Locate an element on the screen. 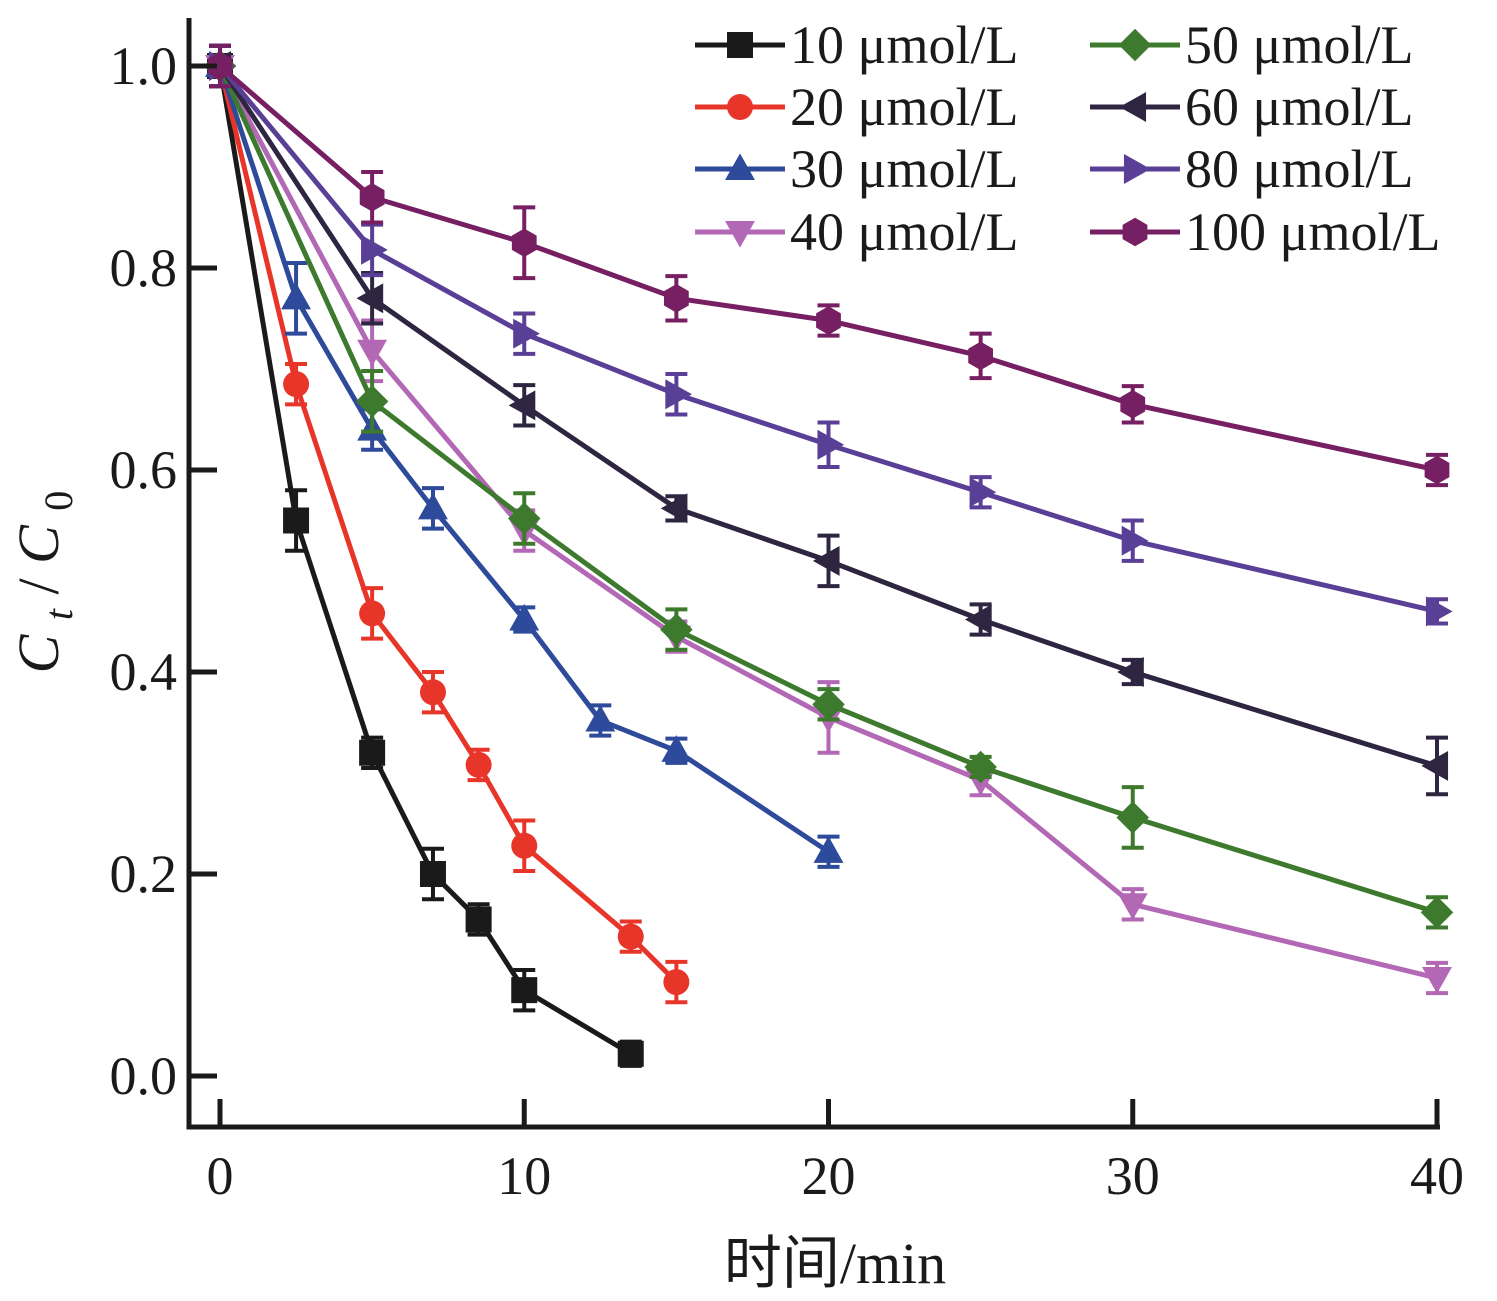 This screenshot has height=1301, width=1497. legend-label: 80 μmol/L is located at coordinates (1299, 169).